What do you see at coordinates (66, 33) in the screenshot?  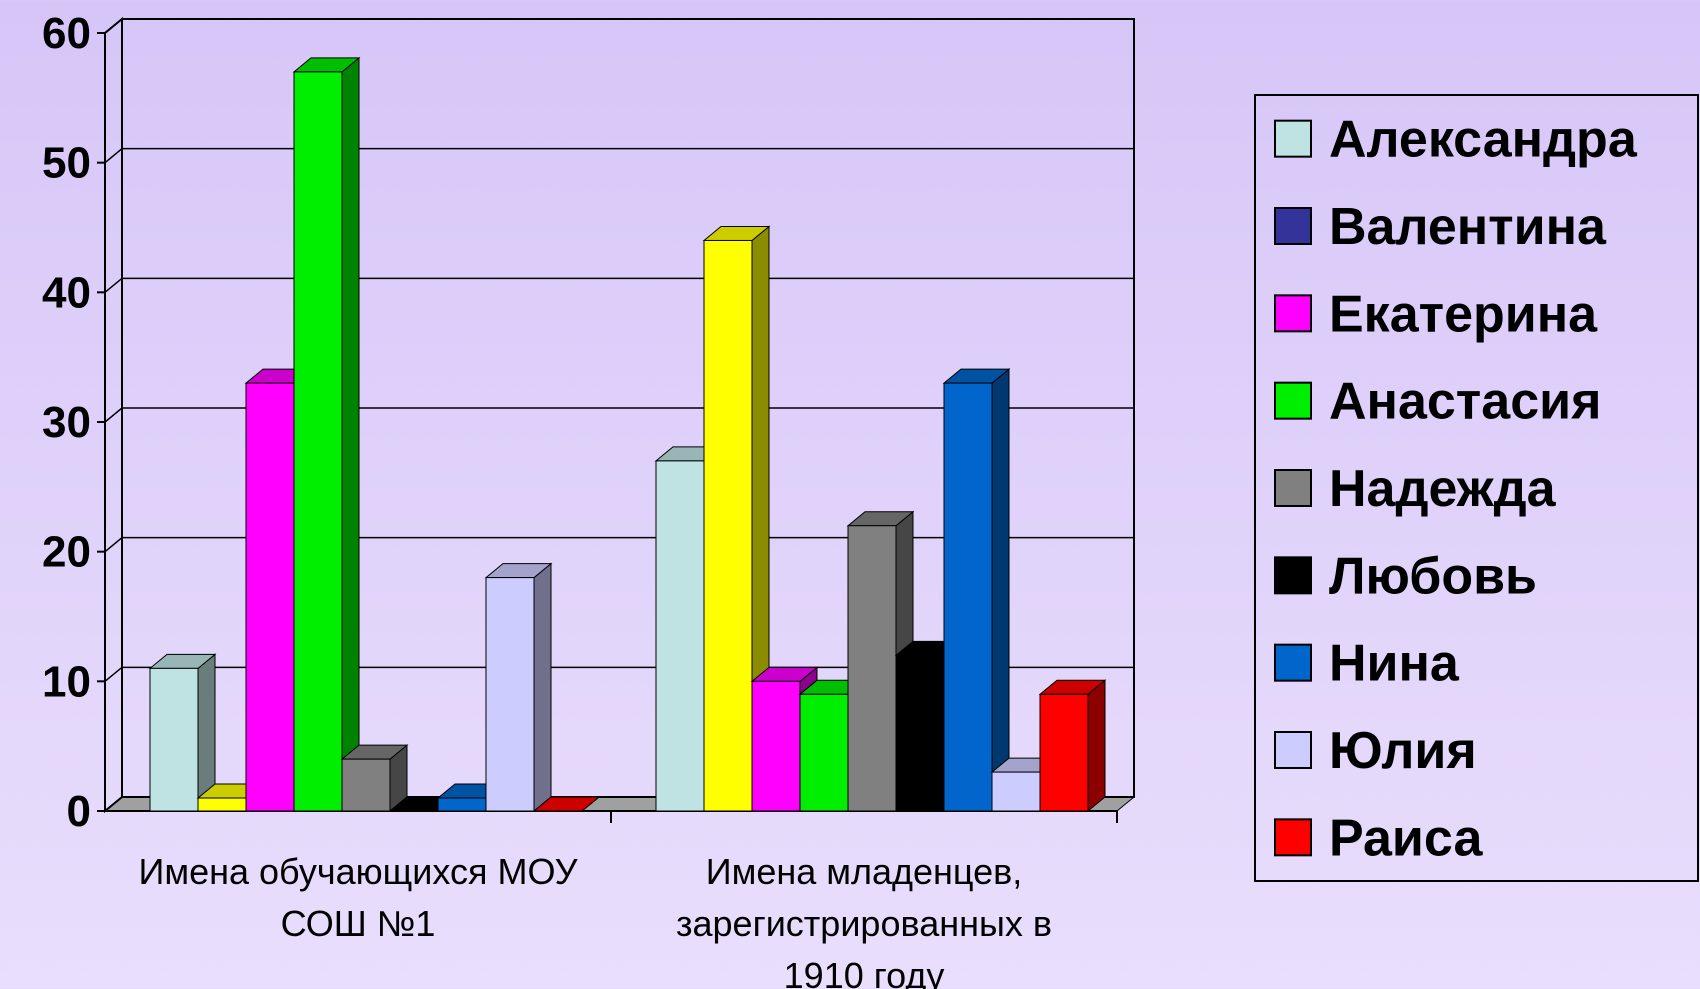 I see `y-tick-label: 60` at bounding box center [66, 33].